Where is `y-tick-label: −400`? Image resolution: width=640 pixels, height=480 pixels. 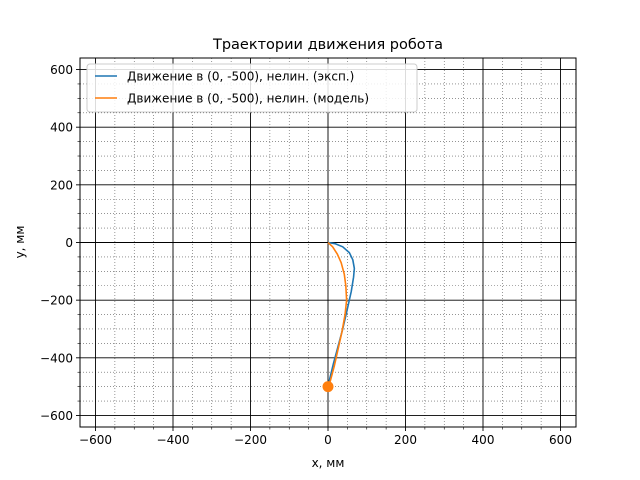 y-tick-label: −400 is located at coordinates (56, 358).